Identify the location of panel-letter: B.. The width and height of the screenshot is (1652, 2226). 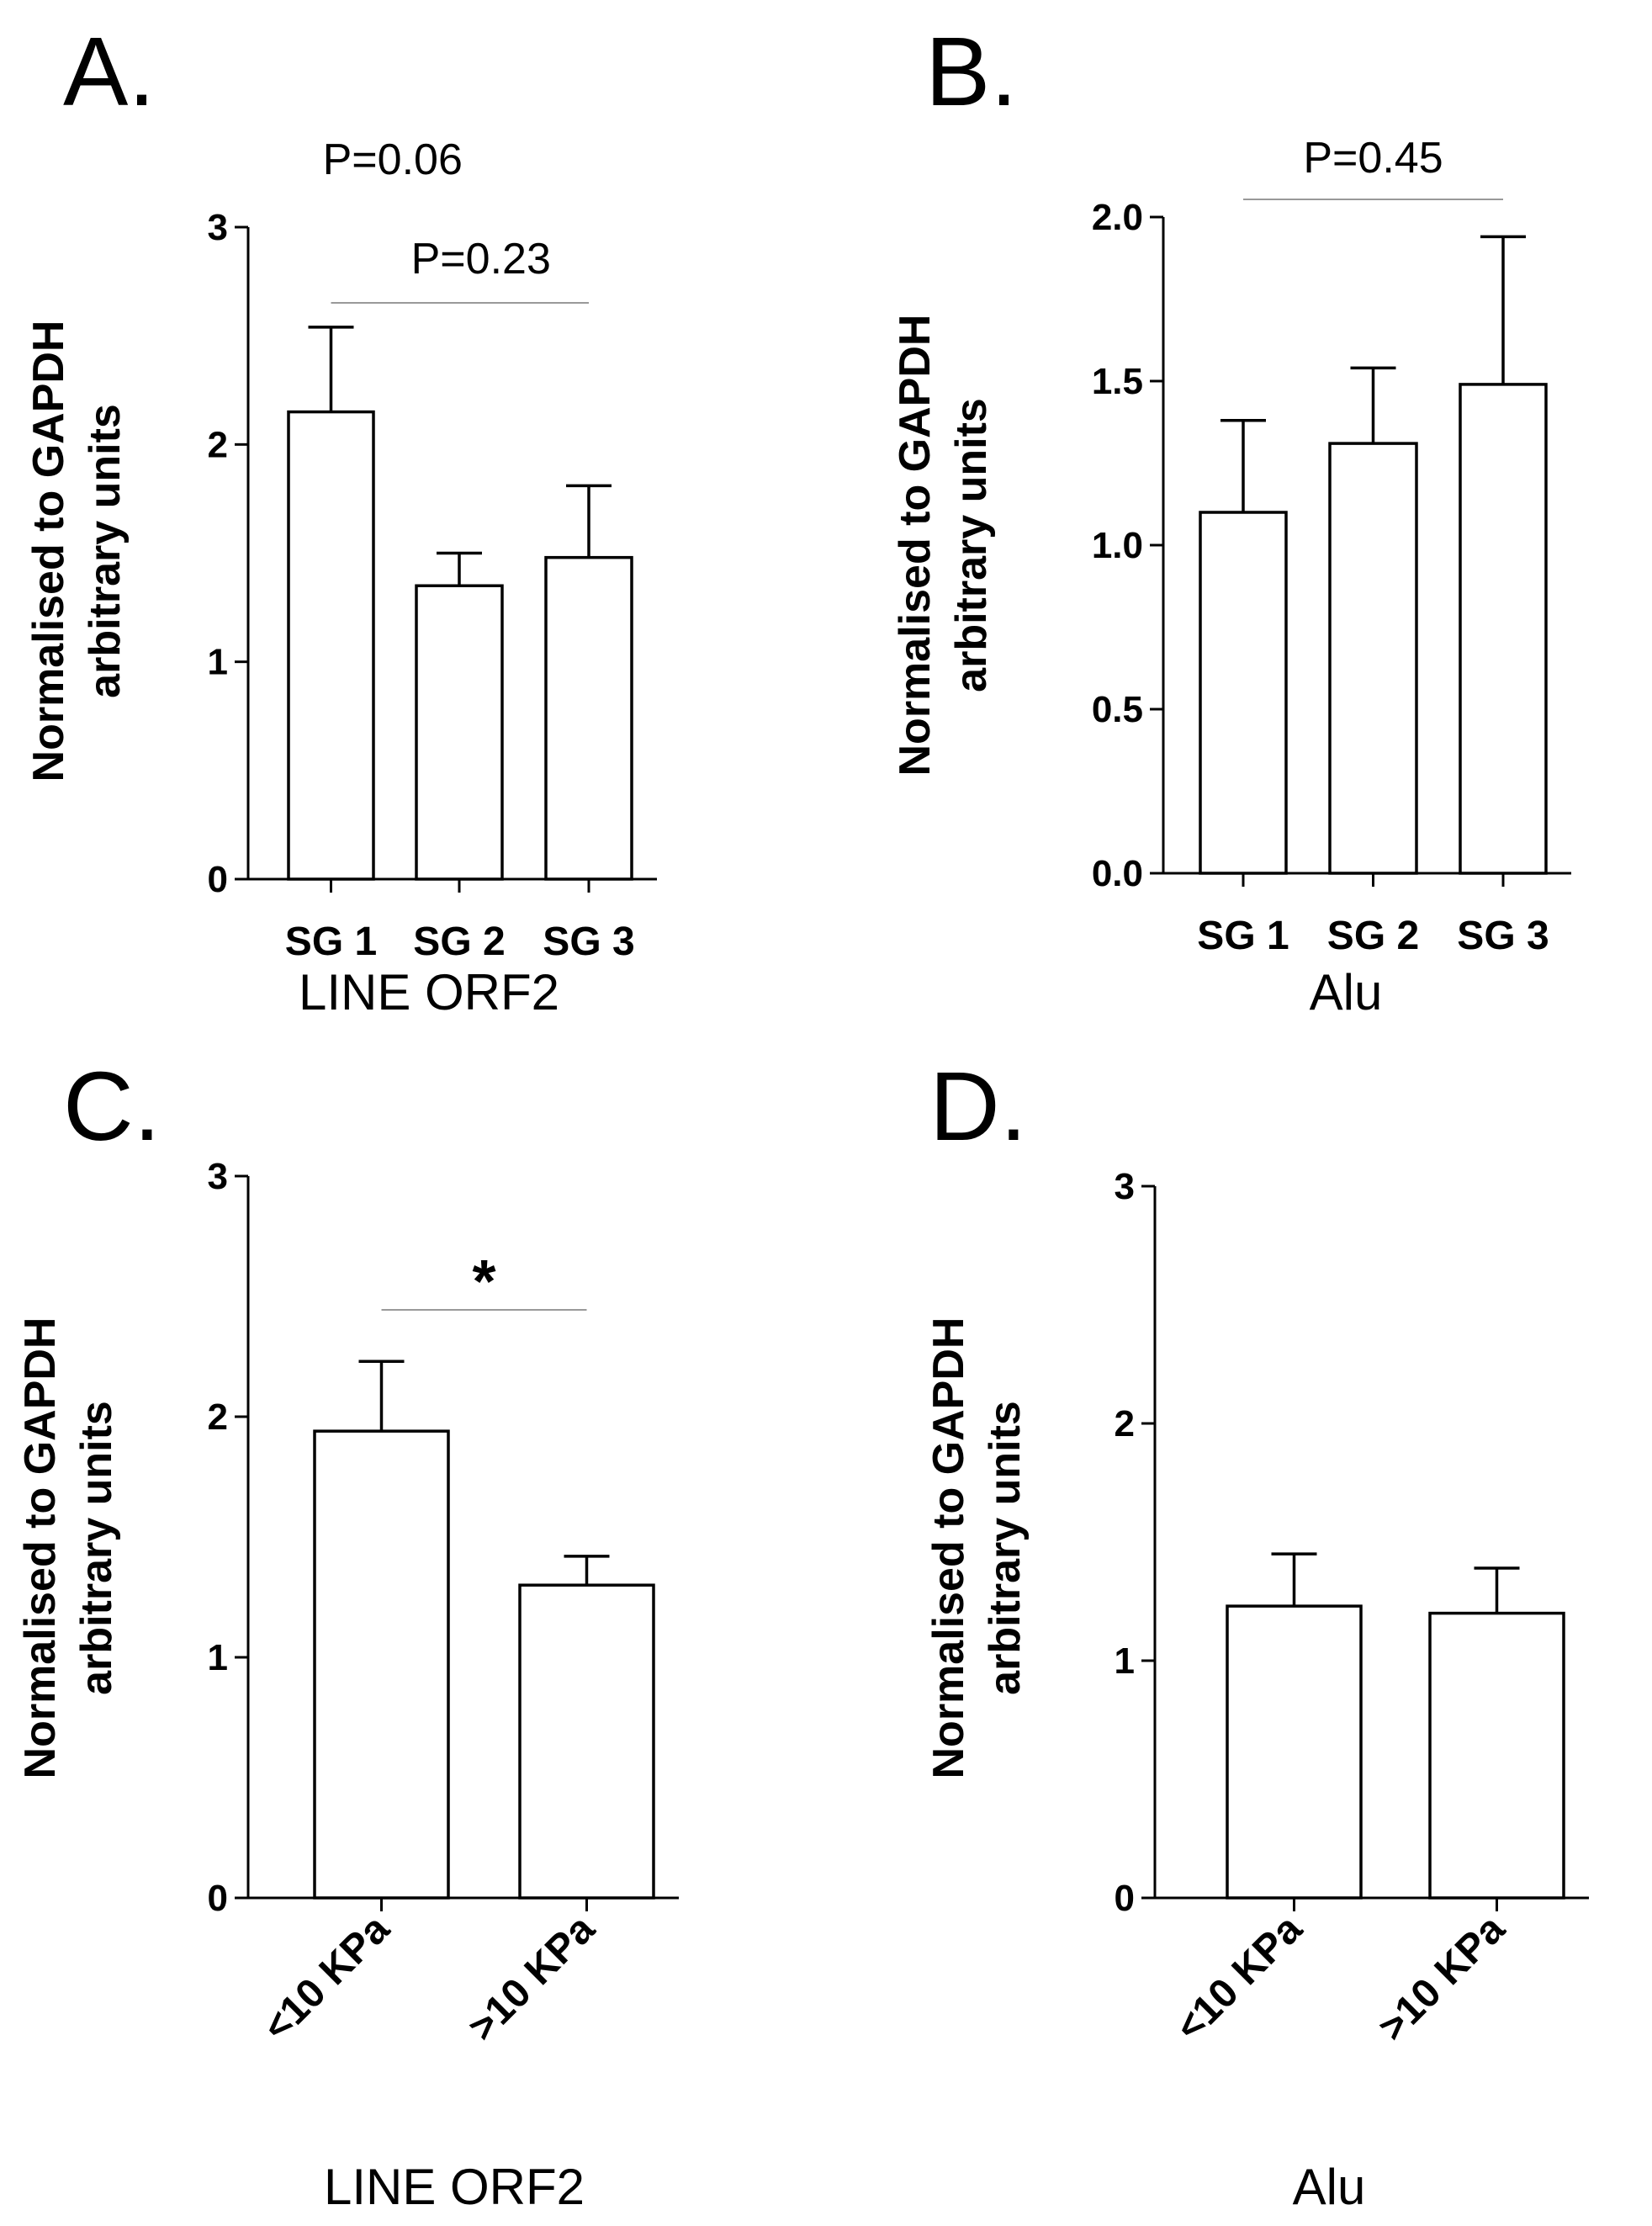
(972, 71).